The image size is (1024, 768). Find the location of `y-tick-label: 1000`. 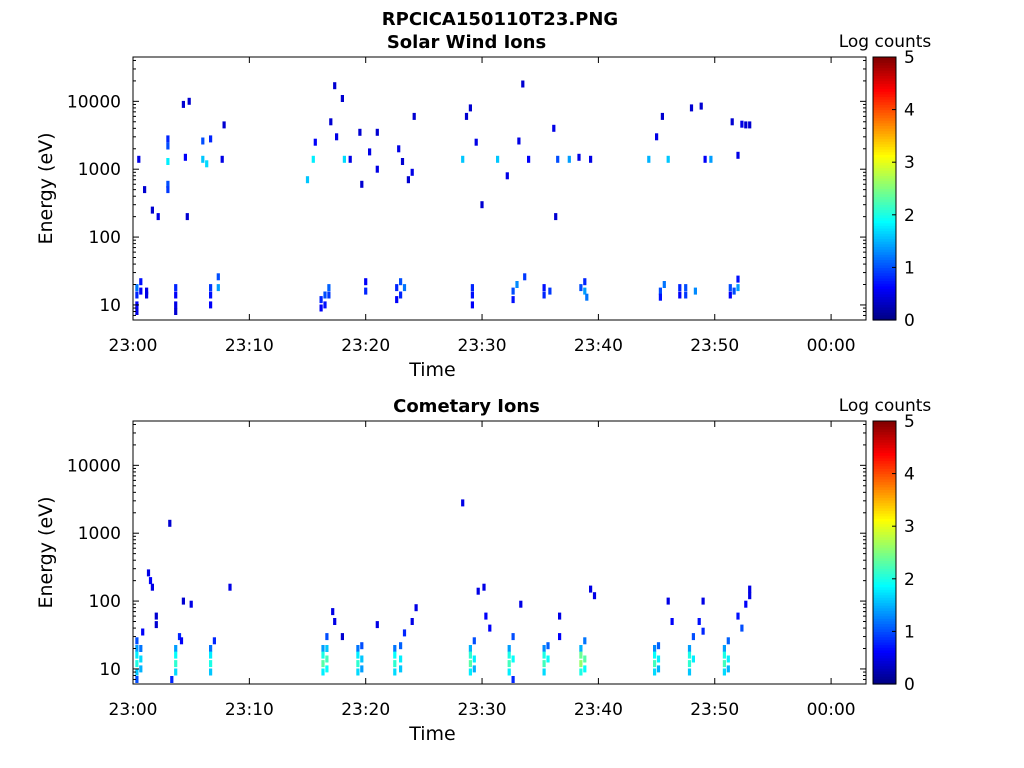

y-tick-label: 1000 is located at coordinates (99, 170).